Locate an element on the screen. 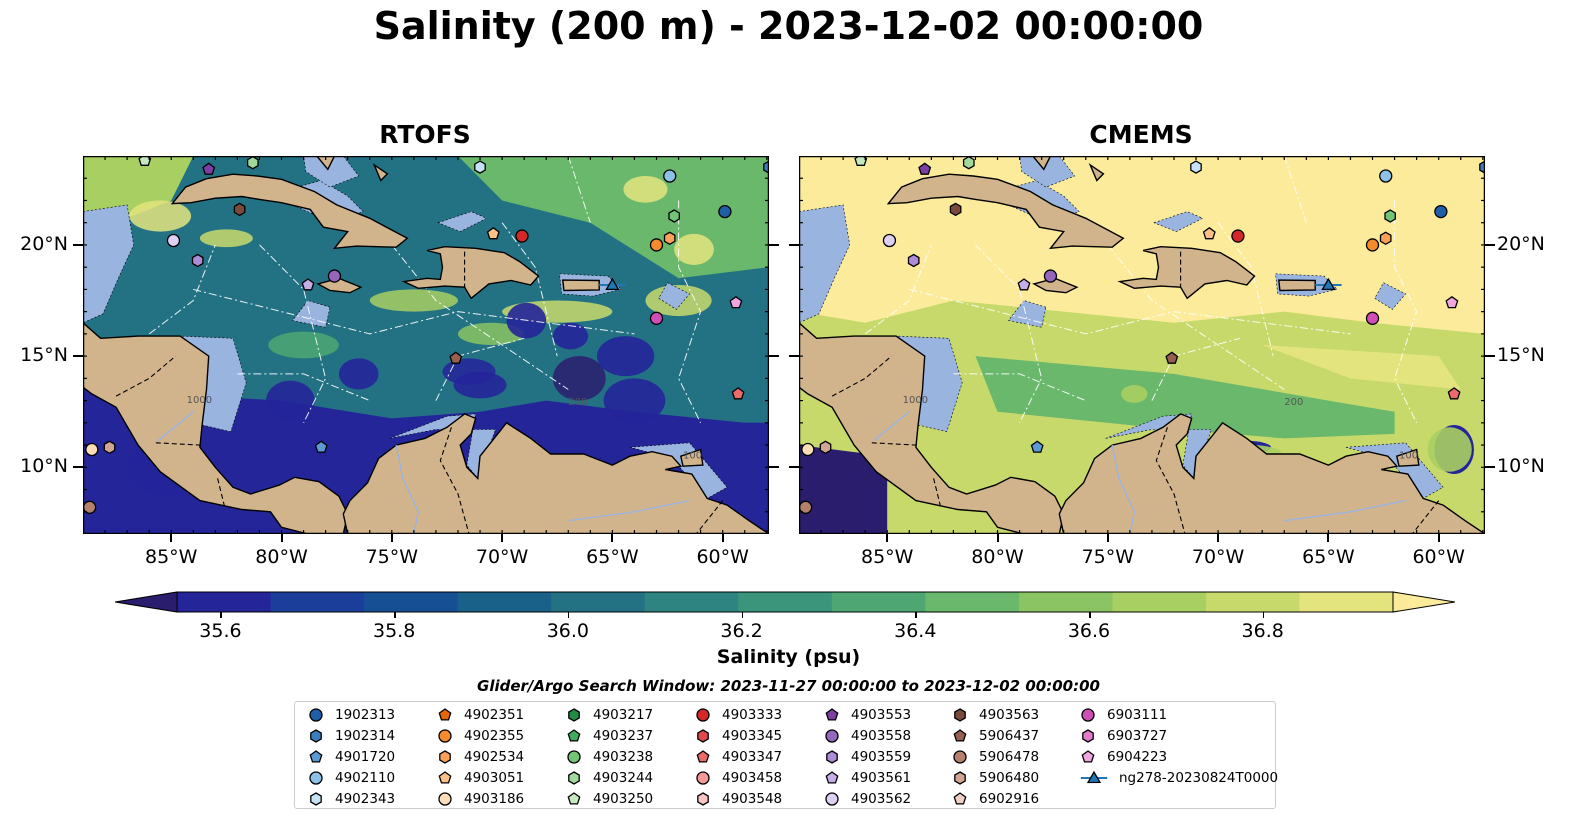 Image resolution: width=1577 pixels, height=826 pixels. y-tick-label-left: 10°N is located at coordinates (44, 466).